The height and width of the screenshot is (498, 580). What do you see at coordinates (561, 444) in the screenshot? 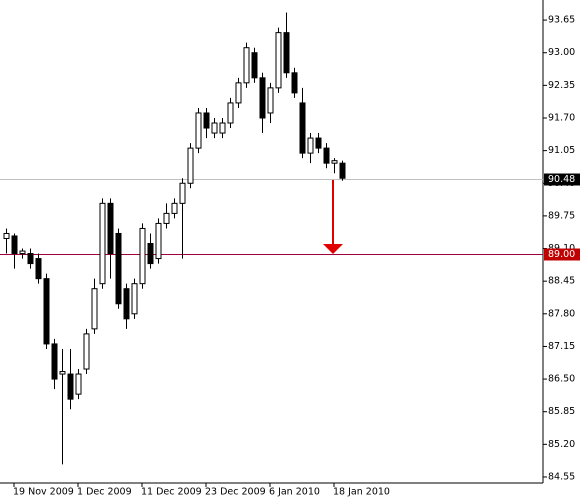
I see `y-tick-label: 85.20` at bounding box center [561, 444].